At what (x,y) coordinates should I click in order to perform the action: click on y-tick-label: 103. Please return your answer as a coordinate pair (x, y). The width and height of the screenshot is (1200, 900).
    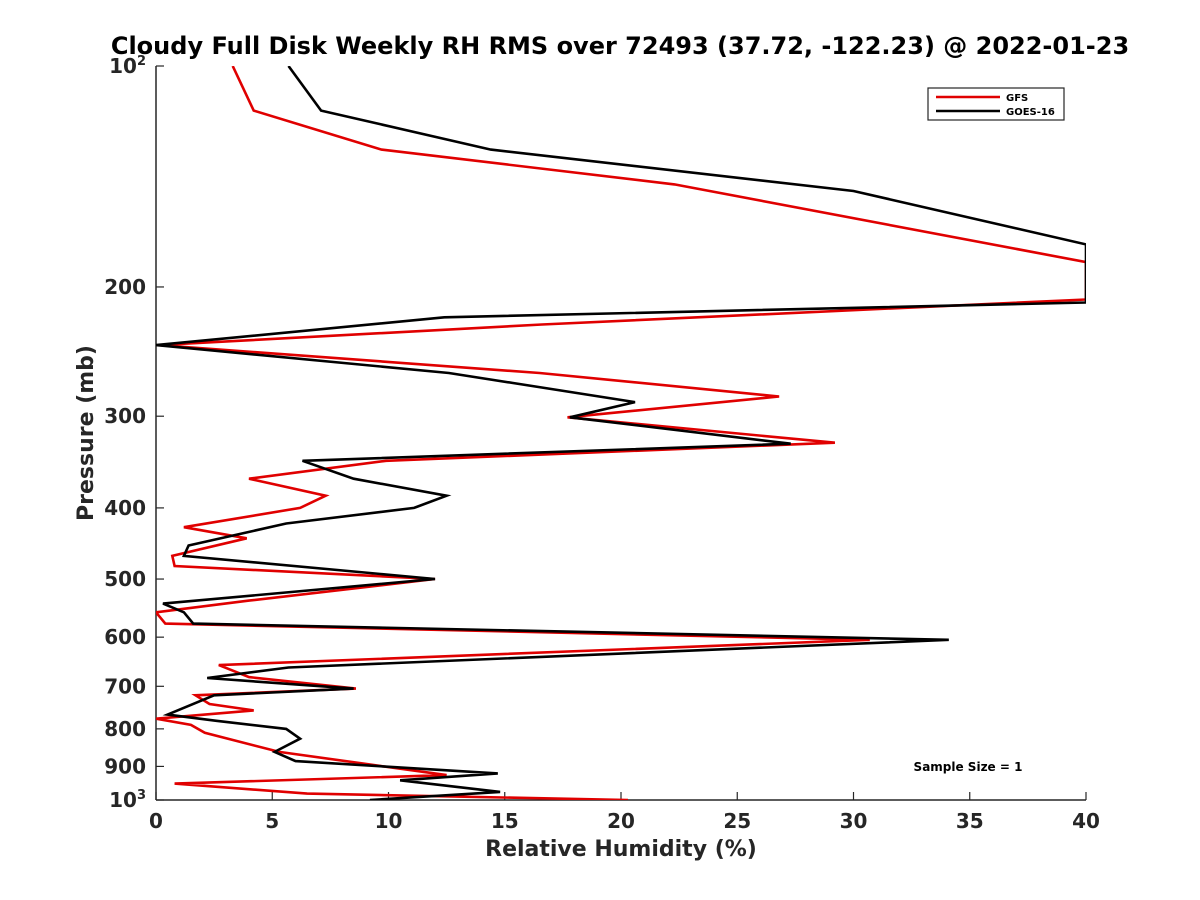
    Looking at the image, I should click on (127, 800).